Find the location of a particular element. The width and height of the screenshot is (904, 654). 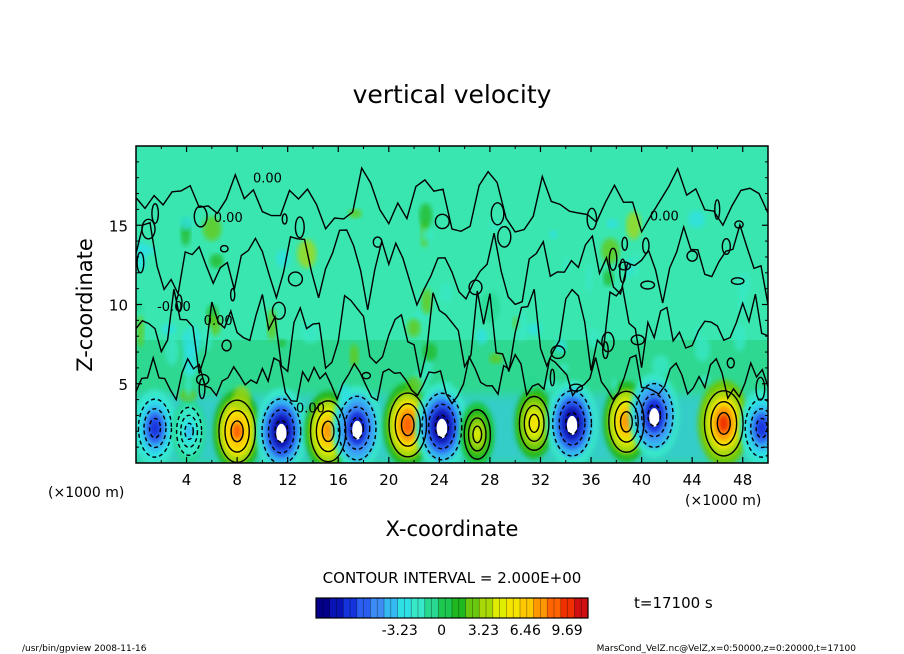

colorbar-tick-label: 6.46 is located at coordinates (525, 631).